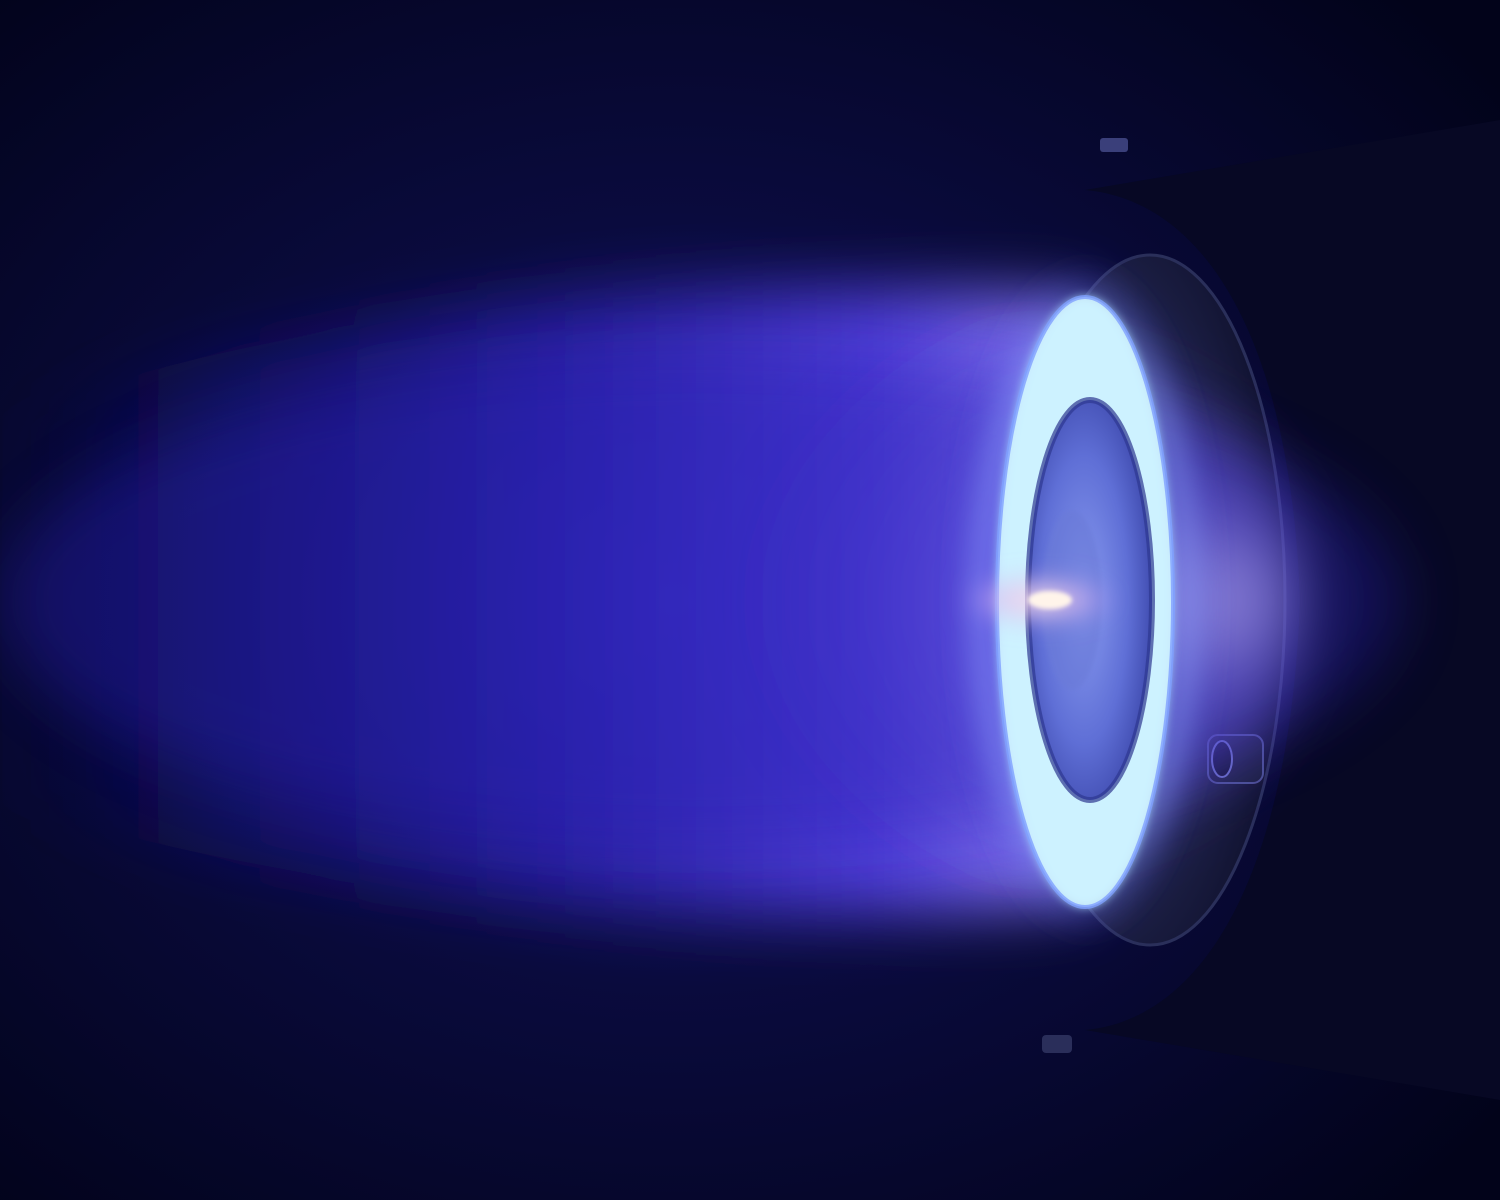  I want to click on cathode-hot-spot, so click(1040, 600).